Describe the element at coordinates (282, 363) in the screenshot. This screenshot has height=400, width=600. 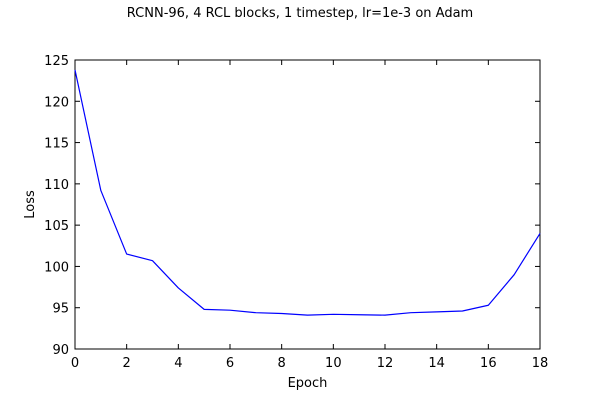
I see `x-tick-label: 8` at that location.